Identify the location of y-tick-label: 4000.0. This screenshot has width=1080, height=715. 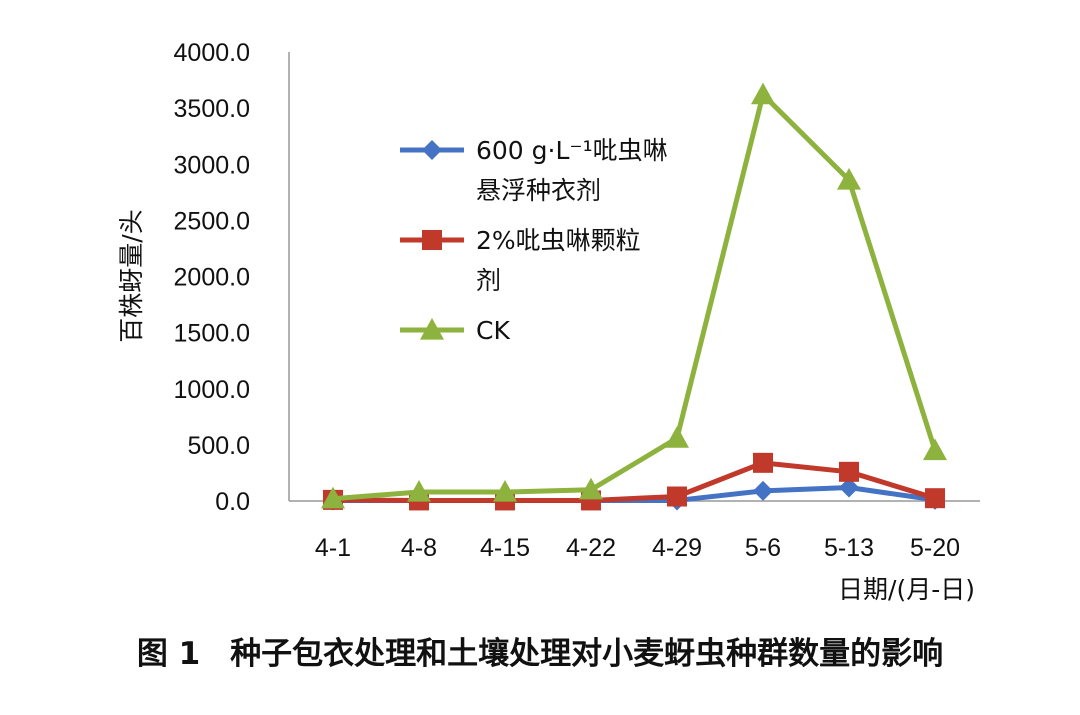
(212, 53).